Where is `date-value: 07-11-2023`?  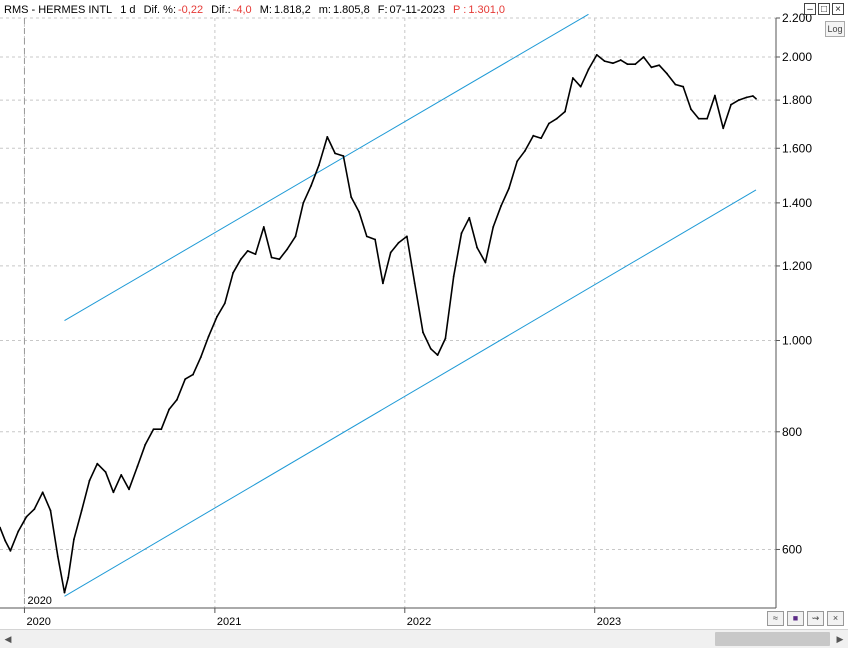
date-value: 07-11-2023 is located at coordinates (417, 10).